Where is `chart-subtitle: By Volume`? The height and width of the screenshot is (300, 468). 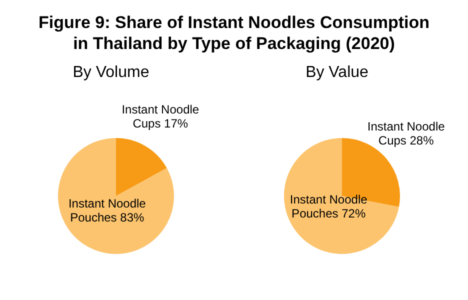
chart-subtitle: By Volume is located at coordinates (111, 73).